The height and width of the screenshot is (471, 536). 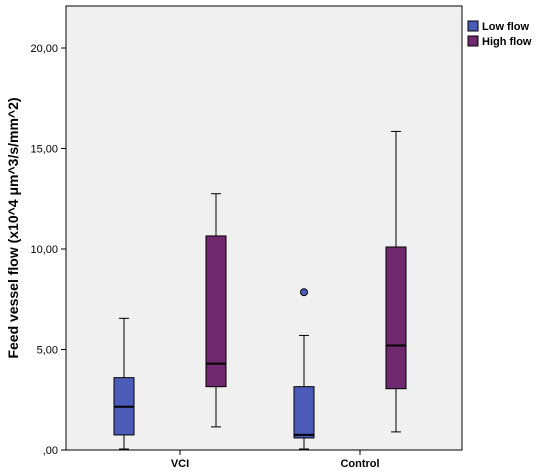 I want to click on legend-label: High flow, so click(x=507, y=42).